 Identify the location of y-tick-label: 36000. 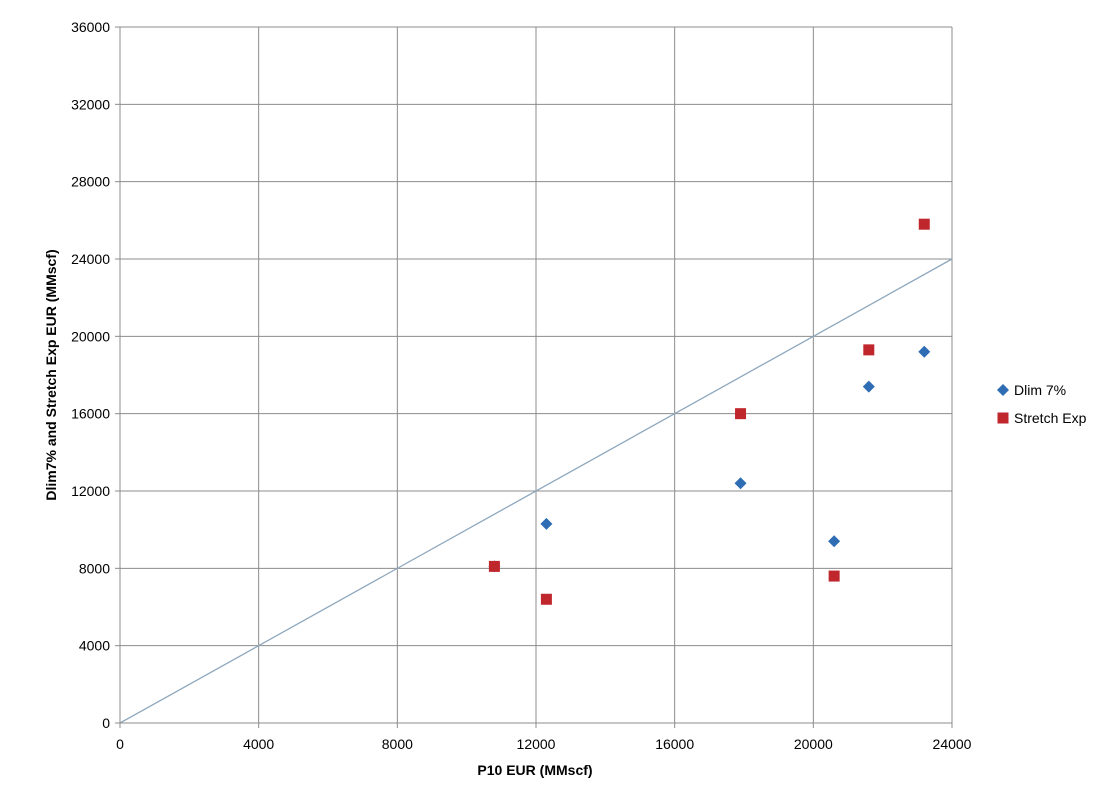
(90, 27).